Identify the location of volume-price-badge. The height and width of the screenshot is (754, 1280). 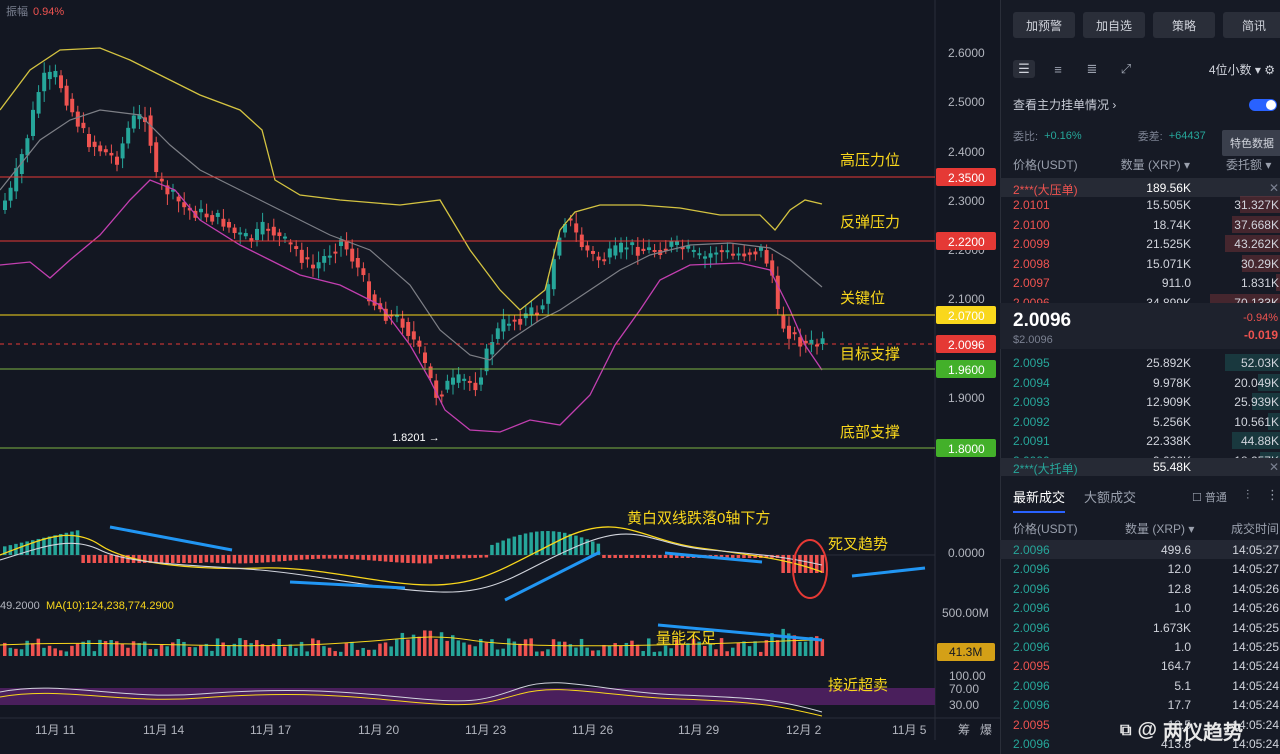
(966, 652).